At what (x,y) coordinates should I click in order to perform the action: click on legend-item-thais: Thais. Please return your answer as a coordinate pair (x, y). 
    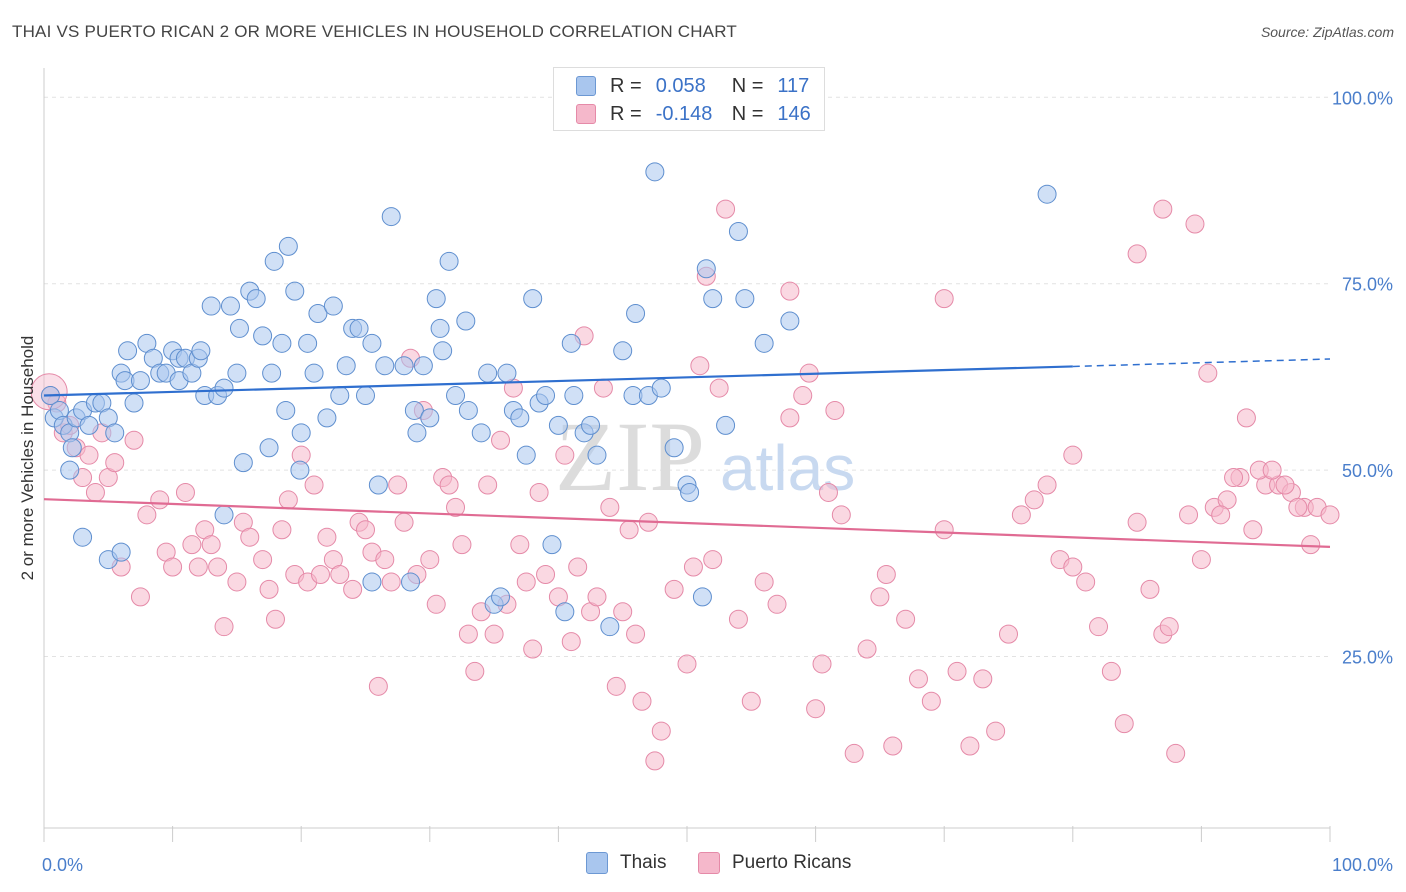
    Looking at the image, I should click on (626, 863).